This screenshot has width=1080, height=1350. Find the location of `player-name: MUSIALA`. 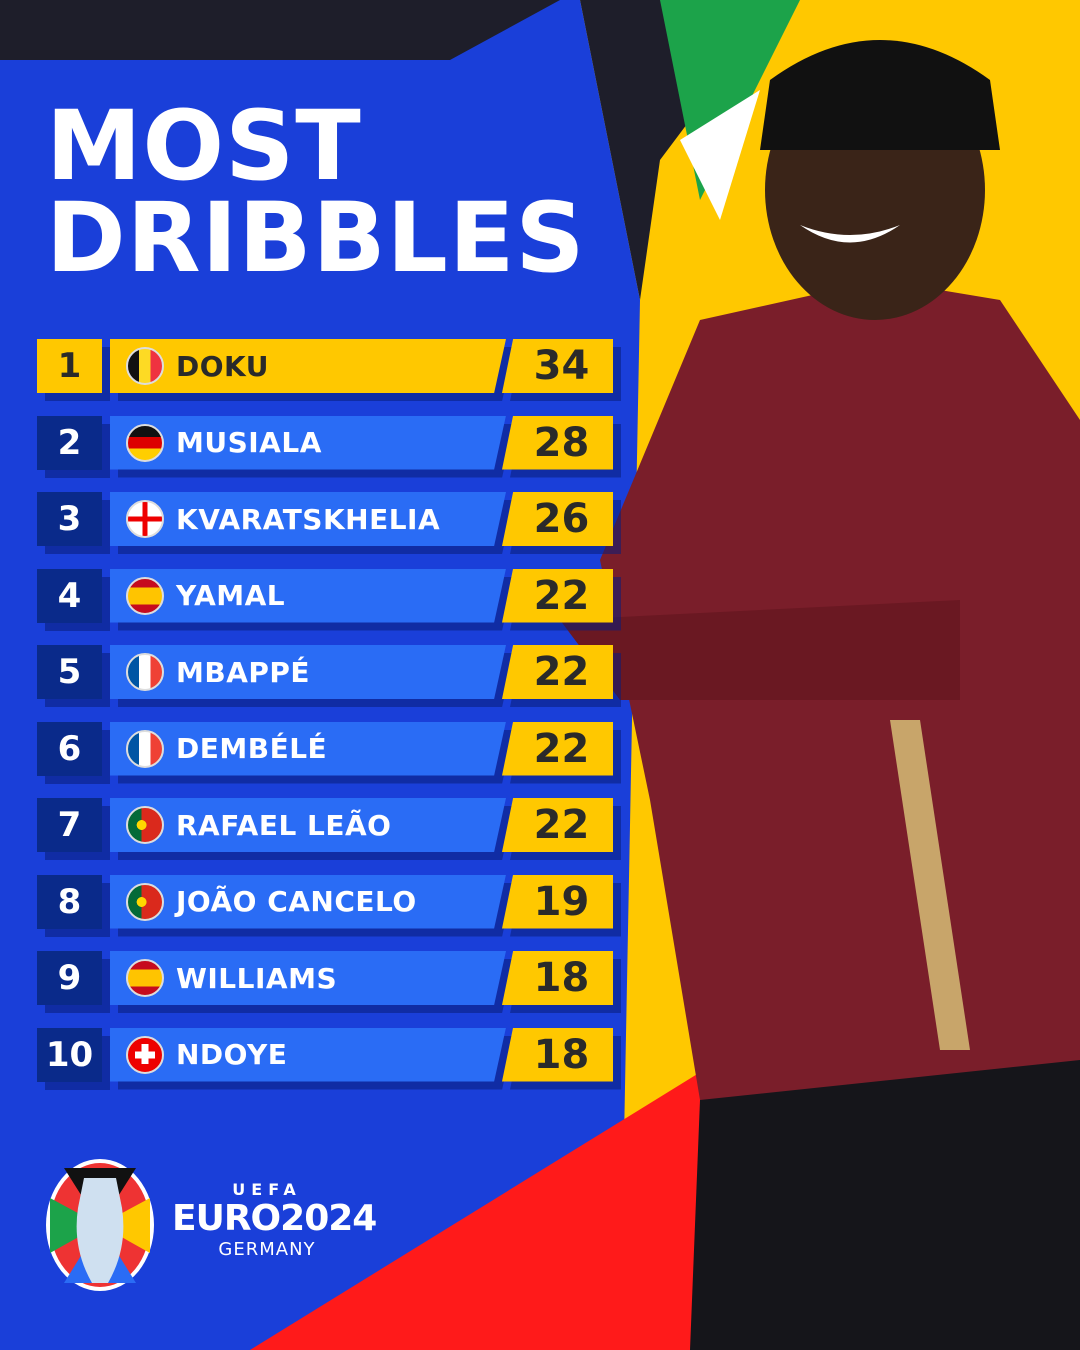

player-name: MUSIALA is located at coordinates (249, 442).